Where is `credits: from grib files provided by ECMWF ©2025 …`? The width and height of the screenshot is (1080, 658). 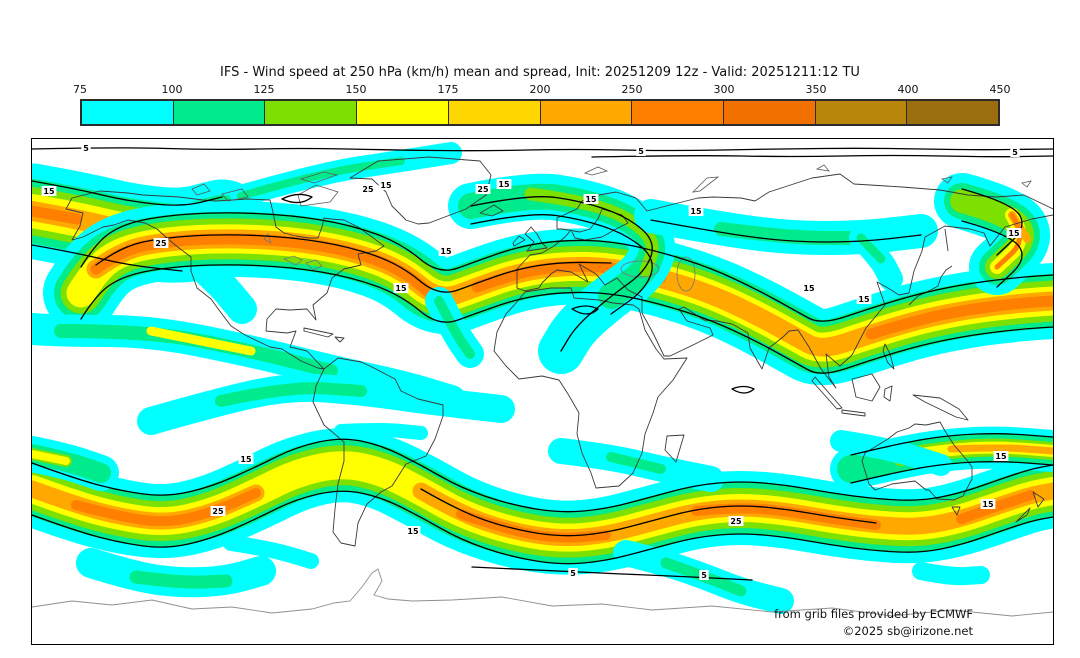 credits: from grib files provided by ECMWF ©2025 … is located at coordinates (873, 623).